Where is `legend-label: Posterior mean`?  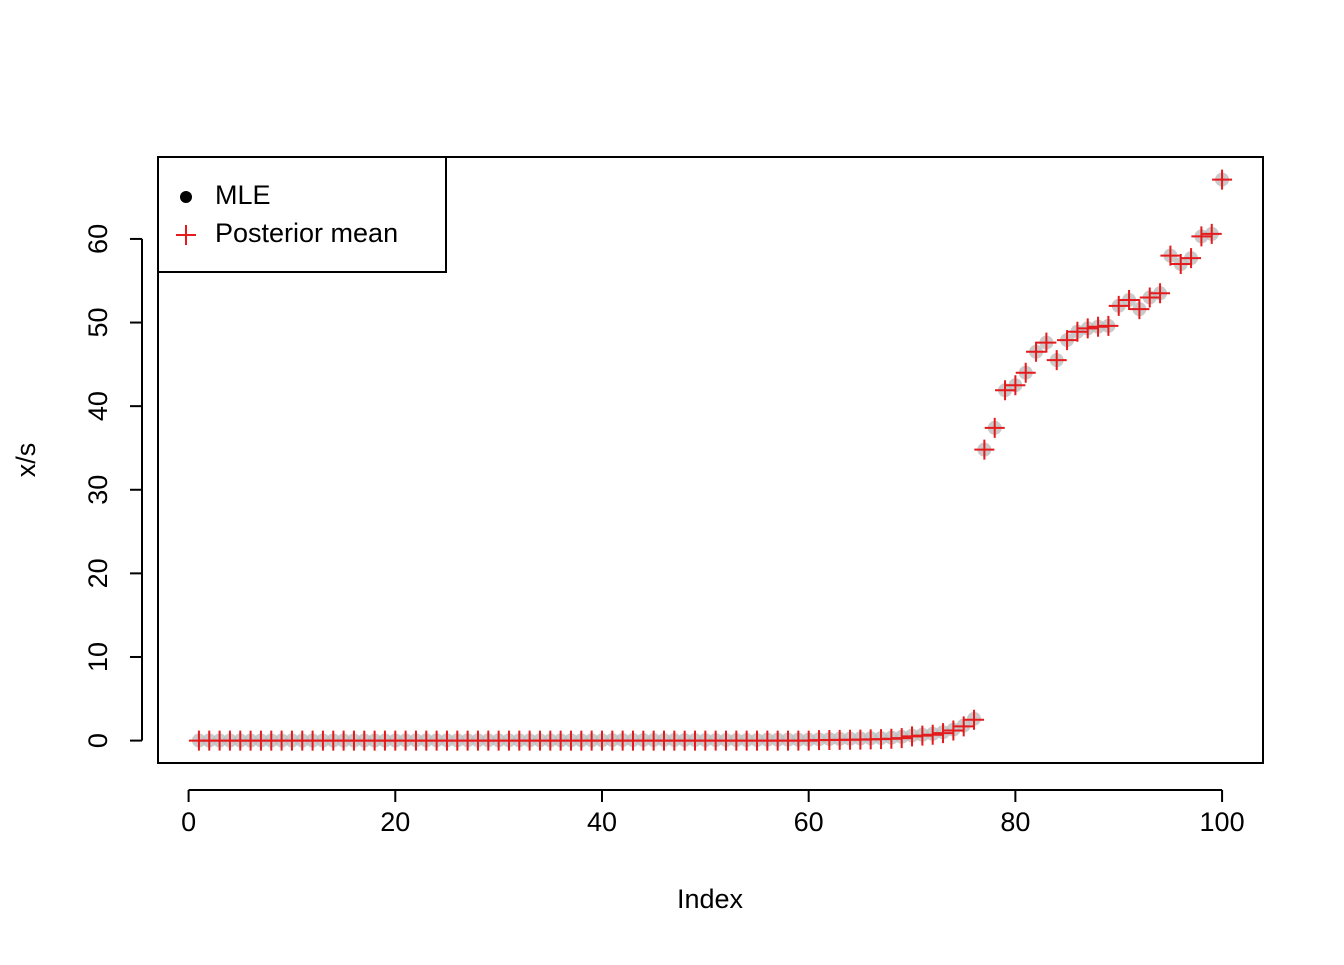
legend-label: Posterior mean is located at coordinates (306, 233).